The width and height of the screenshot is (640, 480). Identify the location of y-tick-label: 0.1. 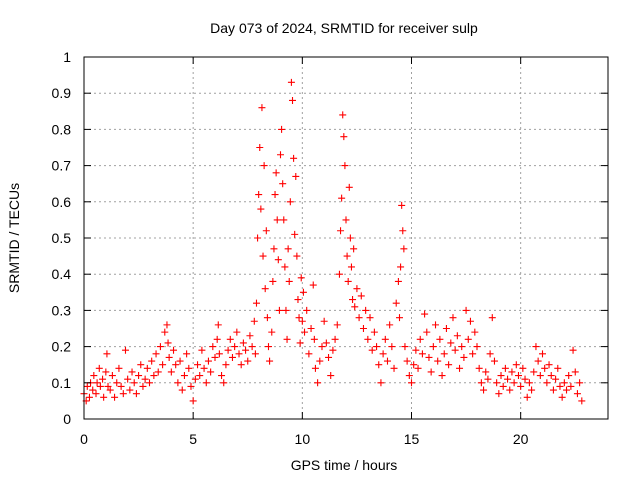
(62, 383).